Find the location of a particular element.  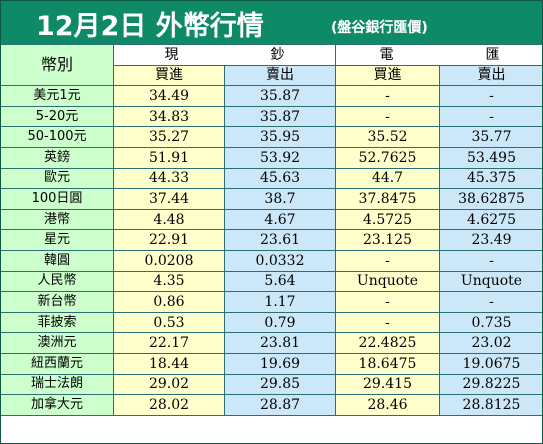

wire-buy-cell: Unquote is located at coordinates (387, 281).